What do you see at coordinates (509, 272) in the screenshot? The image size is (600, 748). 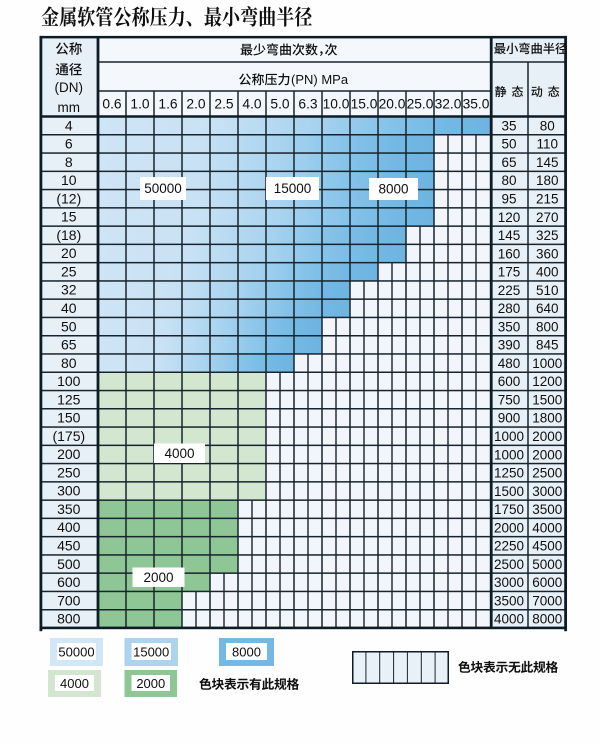 I see `svg-text: 175` at bounding box center [509, 272].